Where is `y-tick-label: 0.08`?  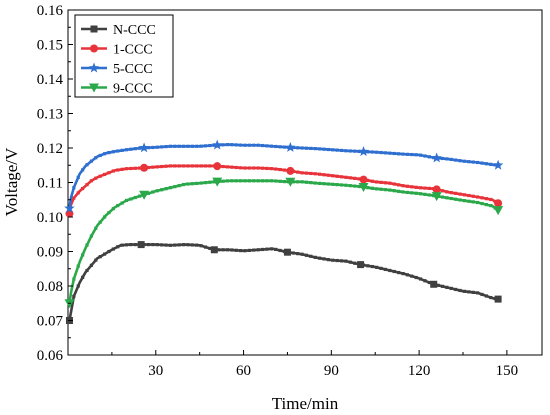 y-tick-label: 0.08 is located at coordinates (50, 287).